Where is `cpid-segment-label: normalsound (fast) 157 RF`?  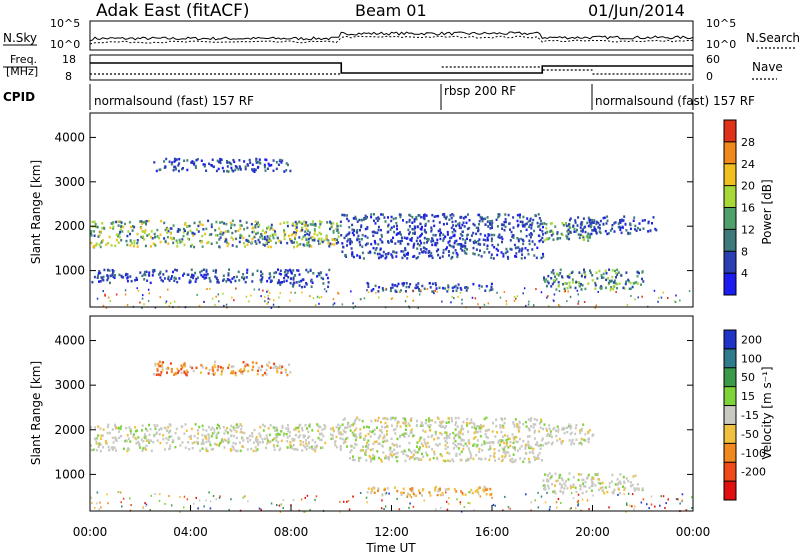 cpid-segment-label: normalsound (fast) 157 RF is located at coordinates (675, 101).